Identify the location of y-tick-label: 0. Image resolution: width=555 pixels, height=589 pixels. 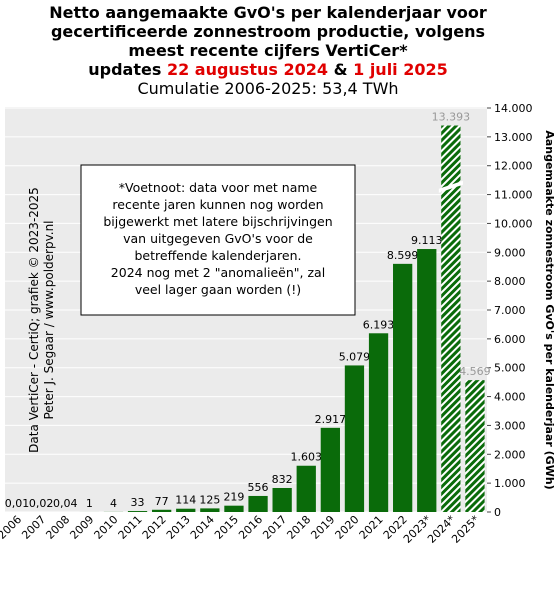
(497, 512).